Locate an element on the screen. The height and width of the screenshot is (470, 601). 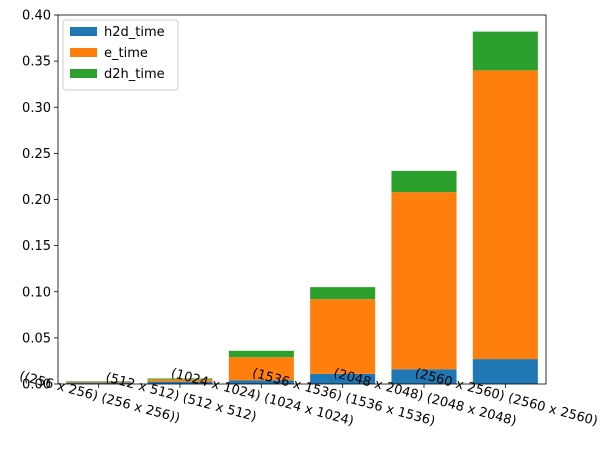
y-tick-label: 0.10 is located at coordinates (36, 292).